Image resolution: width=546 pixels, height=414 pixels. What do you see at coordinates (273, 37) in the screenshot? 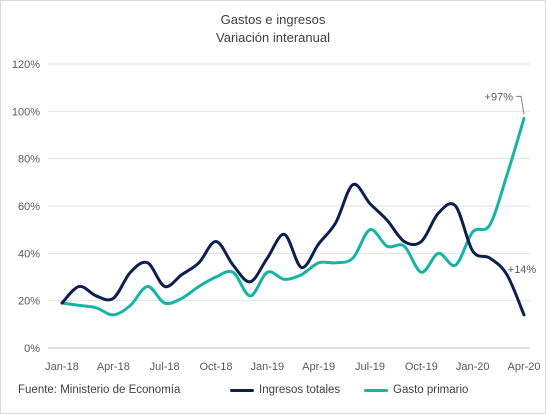
I see `chart-subtitle: Variación interanual` at bounding box center [273, 37].